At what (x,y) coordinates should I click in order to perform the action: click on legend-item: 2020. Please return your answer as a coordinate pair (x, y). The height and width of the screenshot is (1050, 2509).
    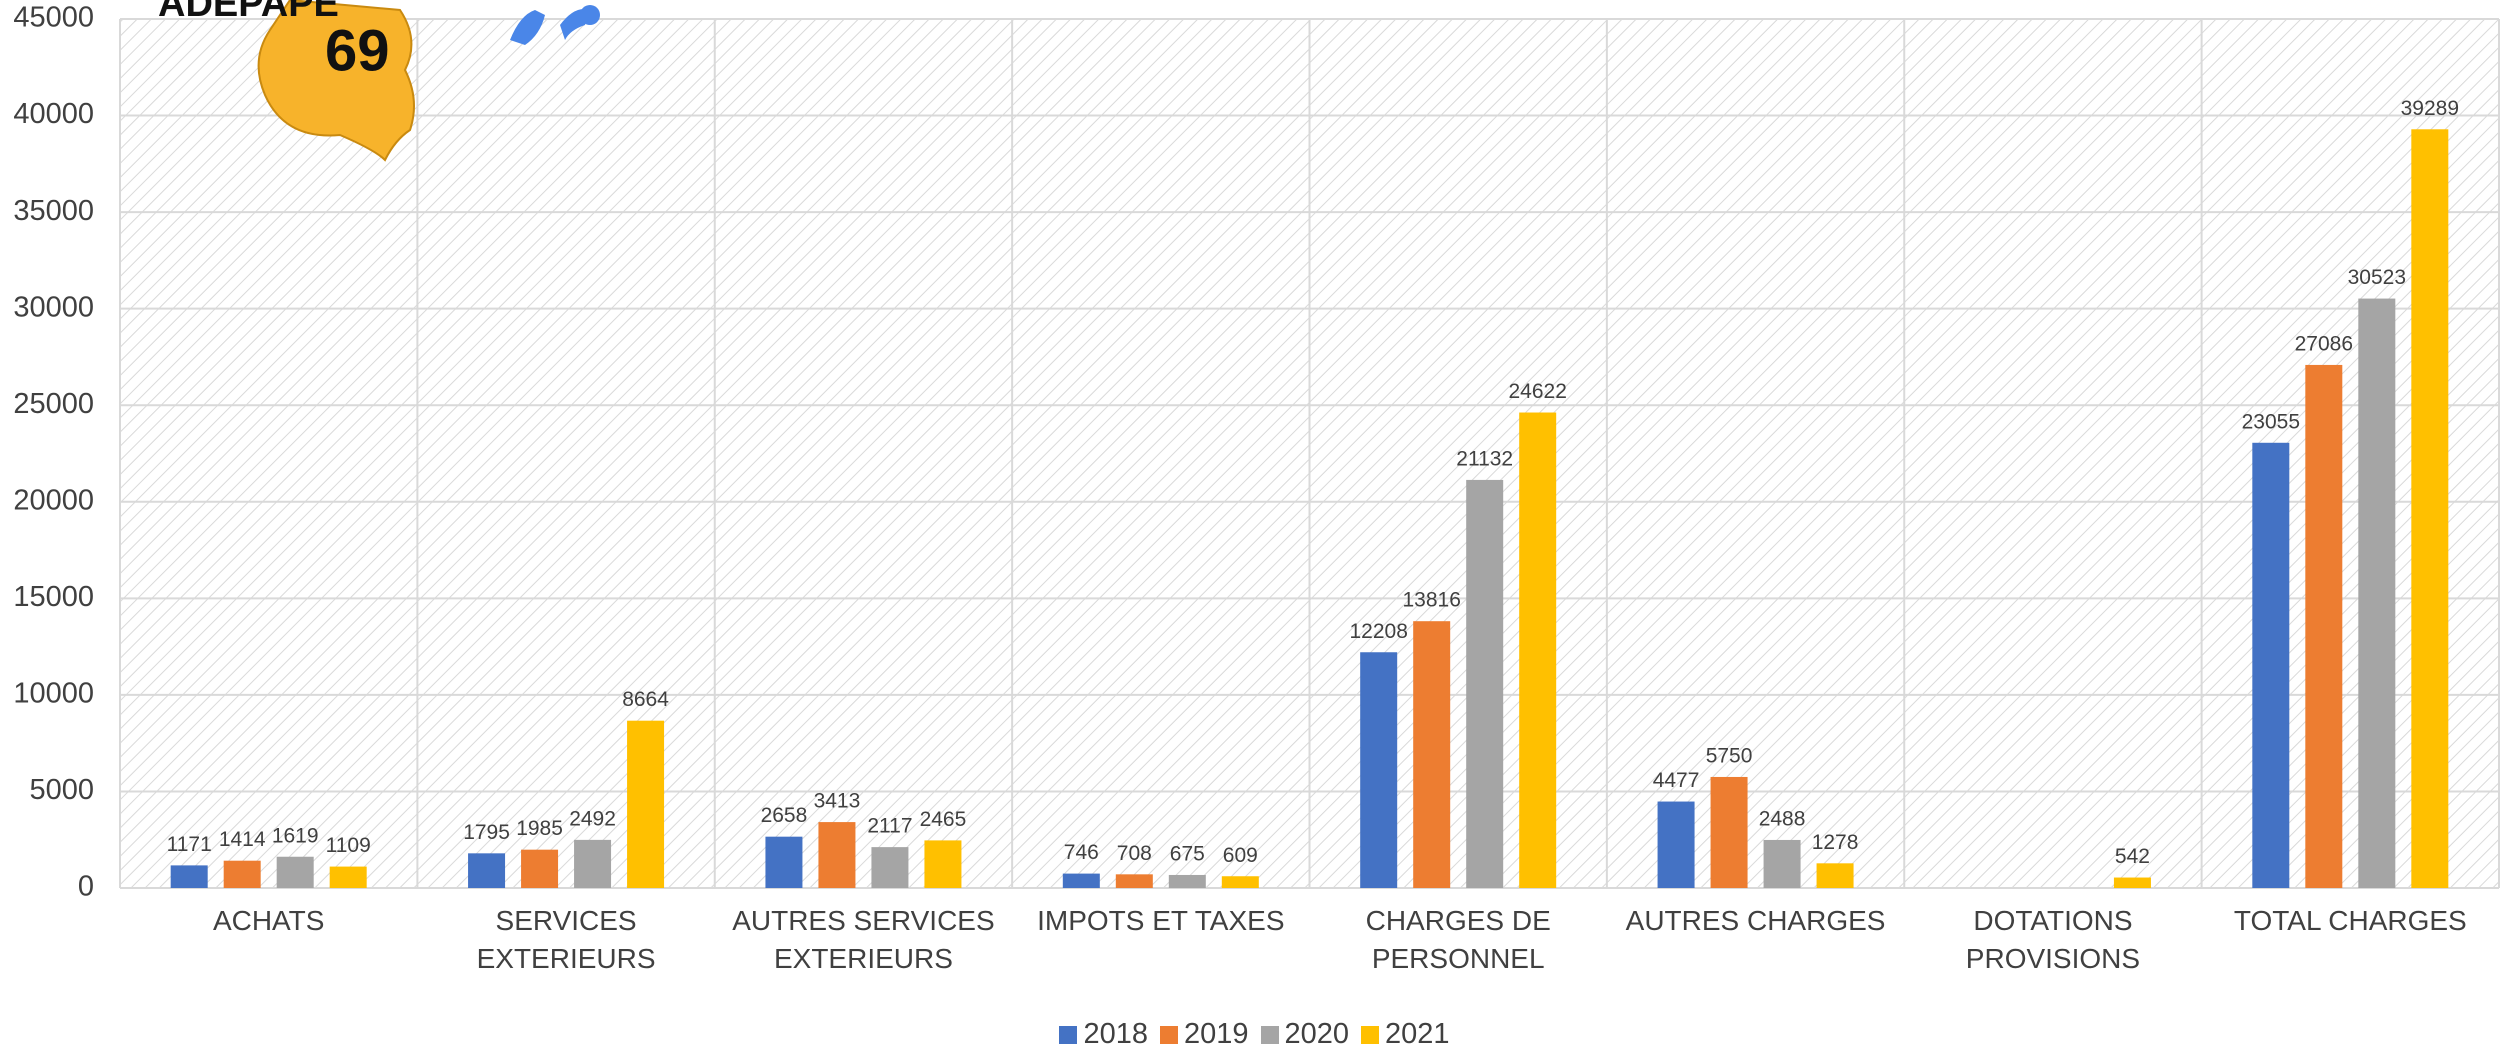
    Looking at the image, I should click on (1305, 1034).